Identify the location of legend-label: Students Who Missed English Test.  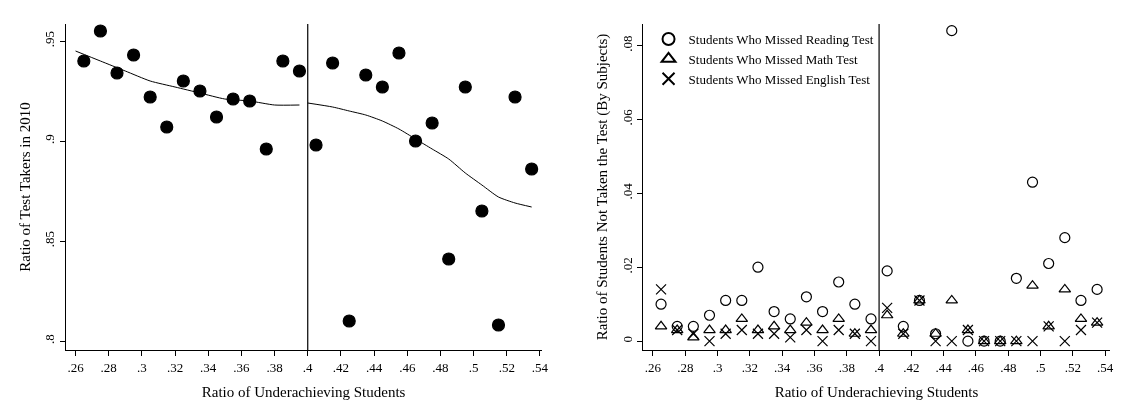
(779, 79).